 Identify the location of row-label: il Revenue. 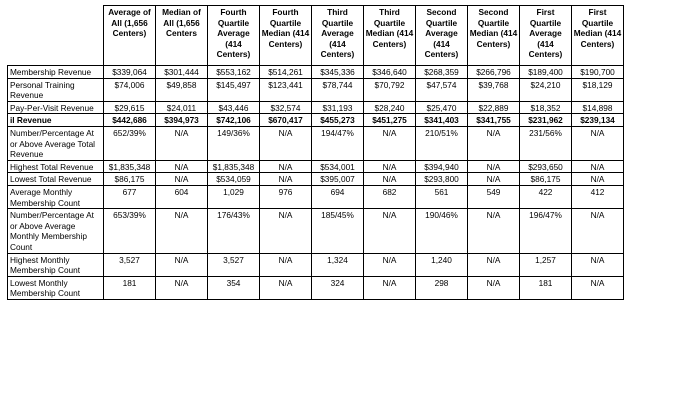
(55, 120).